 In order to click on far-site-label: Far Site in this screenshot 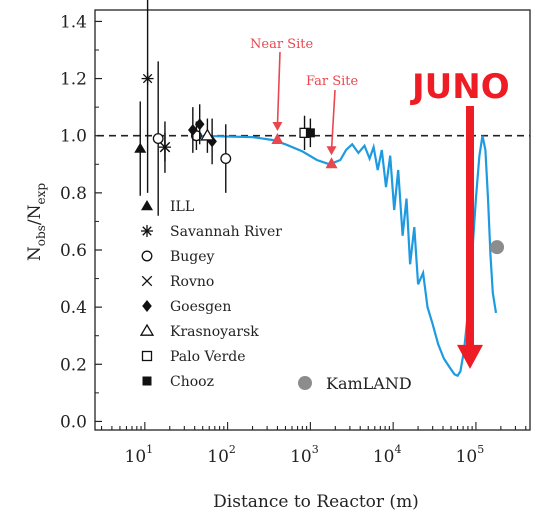, I will do `click(332, 81)`.